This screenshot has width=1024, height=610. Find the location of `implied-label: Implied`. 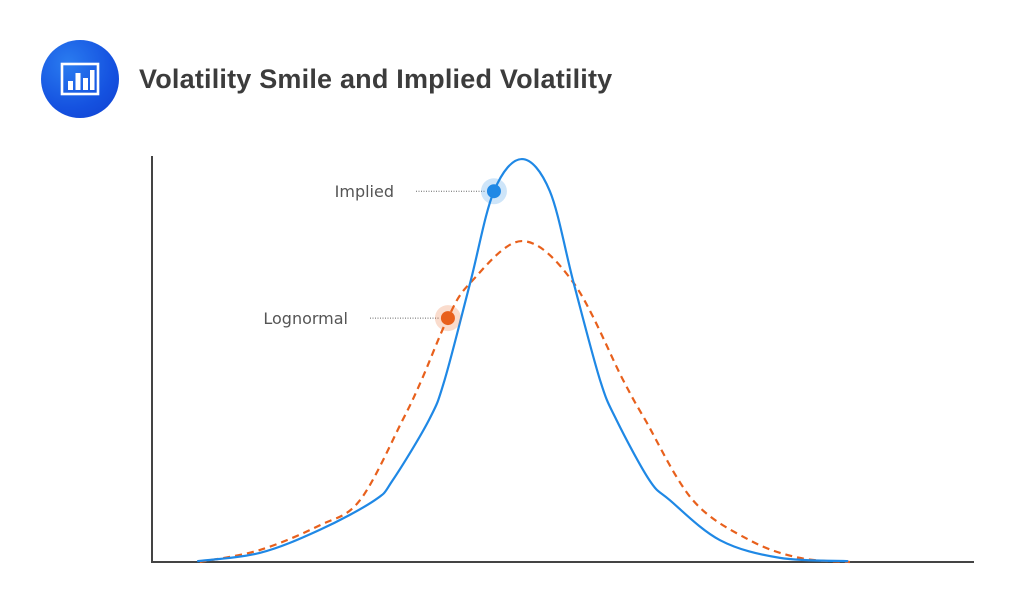

implied-label: Implied is located at coordinates (364, 191).